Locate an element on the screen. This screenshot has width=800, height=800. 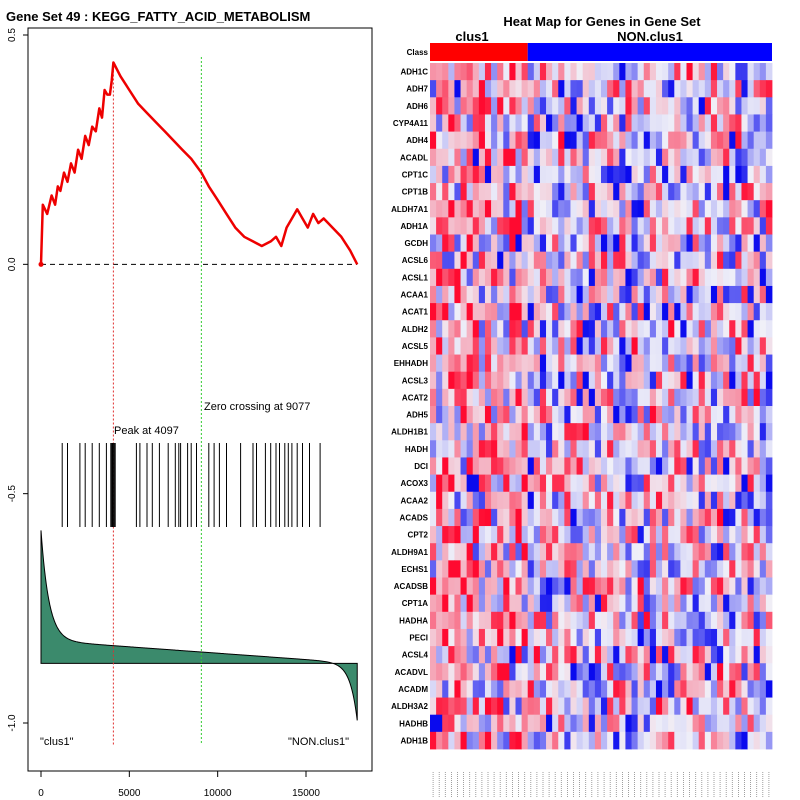
gene-label: ADH1C is located at coordinates (414, 72).